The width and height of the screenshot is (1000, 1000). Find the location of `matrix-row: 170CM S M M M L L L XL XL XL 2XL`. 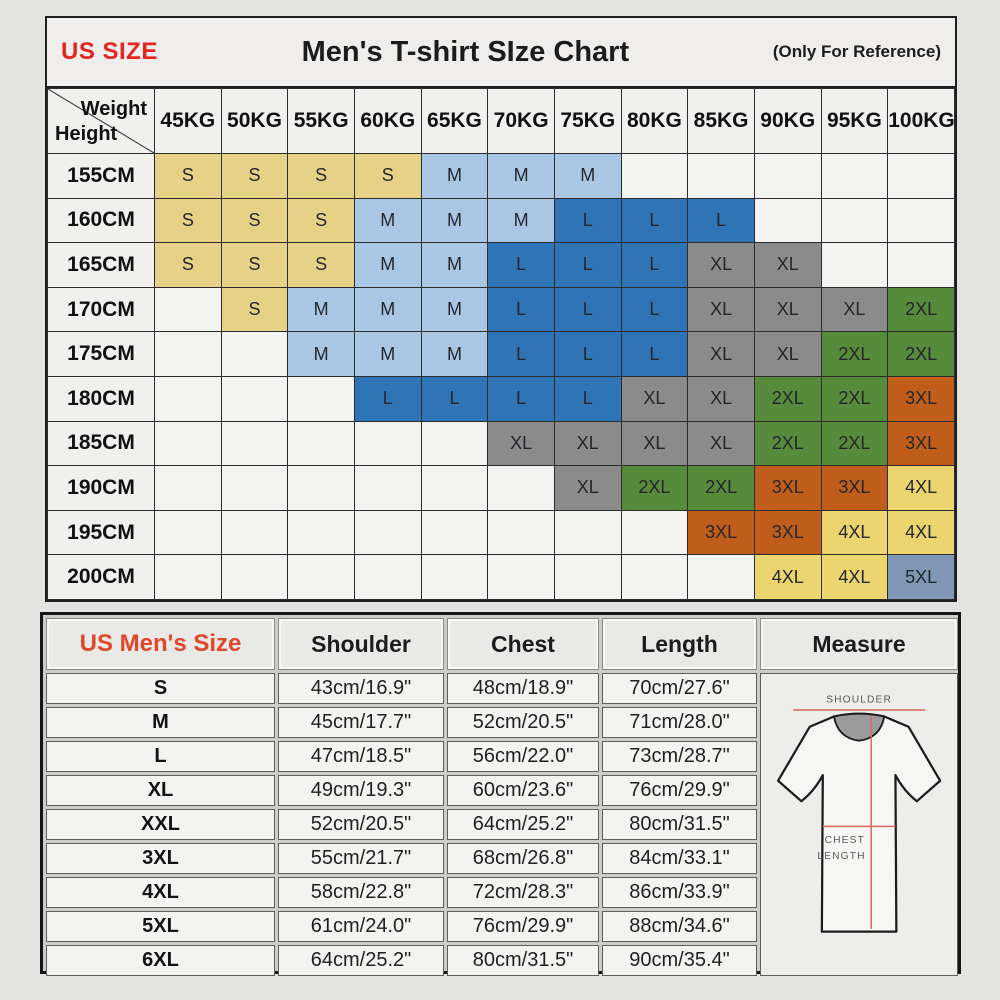

matrix-row: 170CM S M M M L L L XL XL XL 2XL is located at coordinates (501, 309).